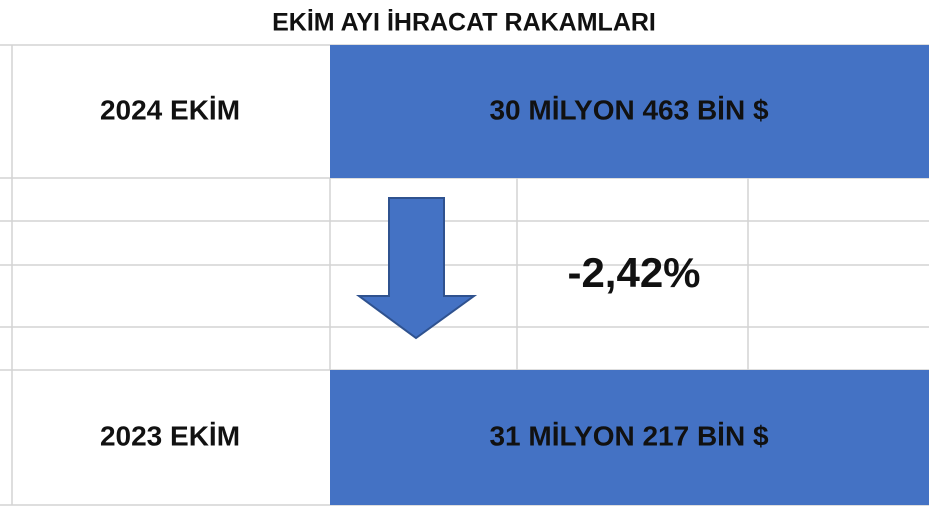 Image resolution: width=929 pixels, height=508 pixels. I want to click on change-value: -2,42%, so click(633, 272).